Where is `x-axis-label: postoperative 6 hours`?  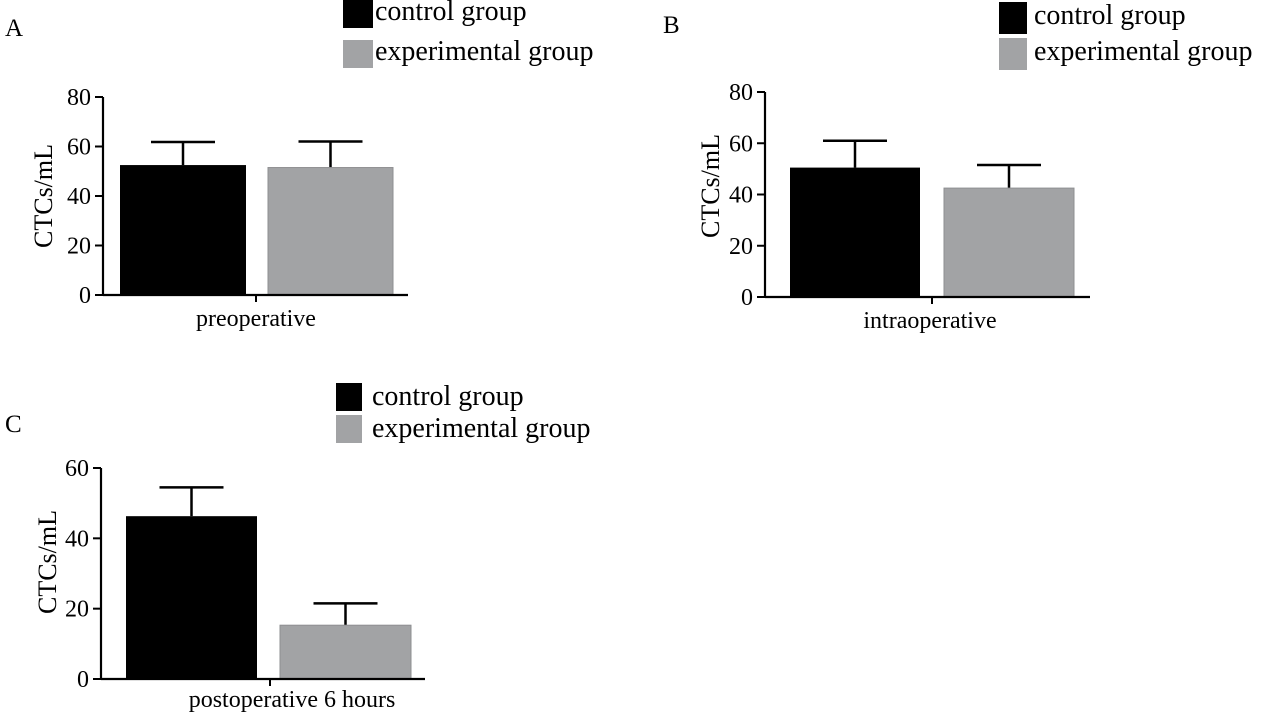 x-axis-label: postoperative 6 hours is located at coordinates (292, 700).